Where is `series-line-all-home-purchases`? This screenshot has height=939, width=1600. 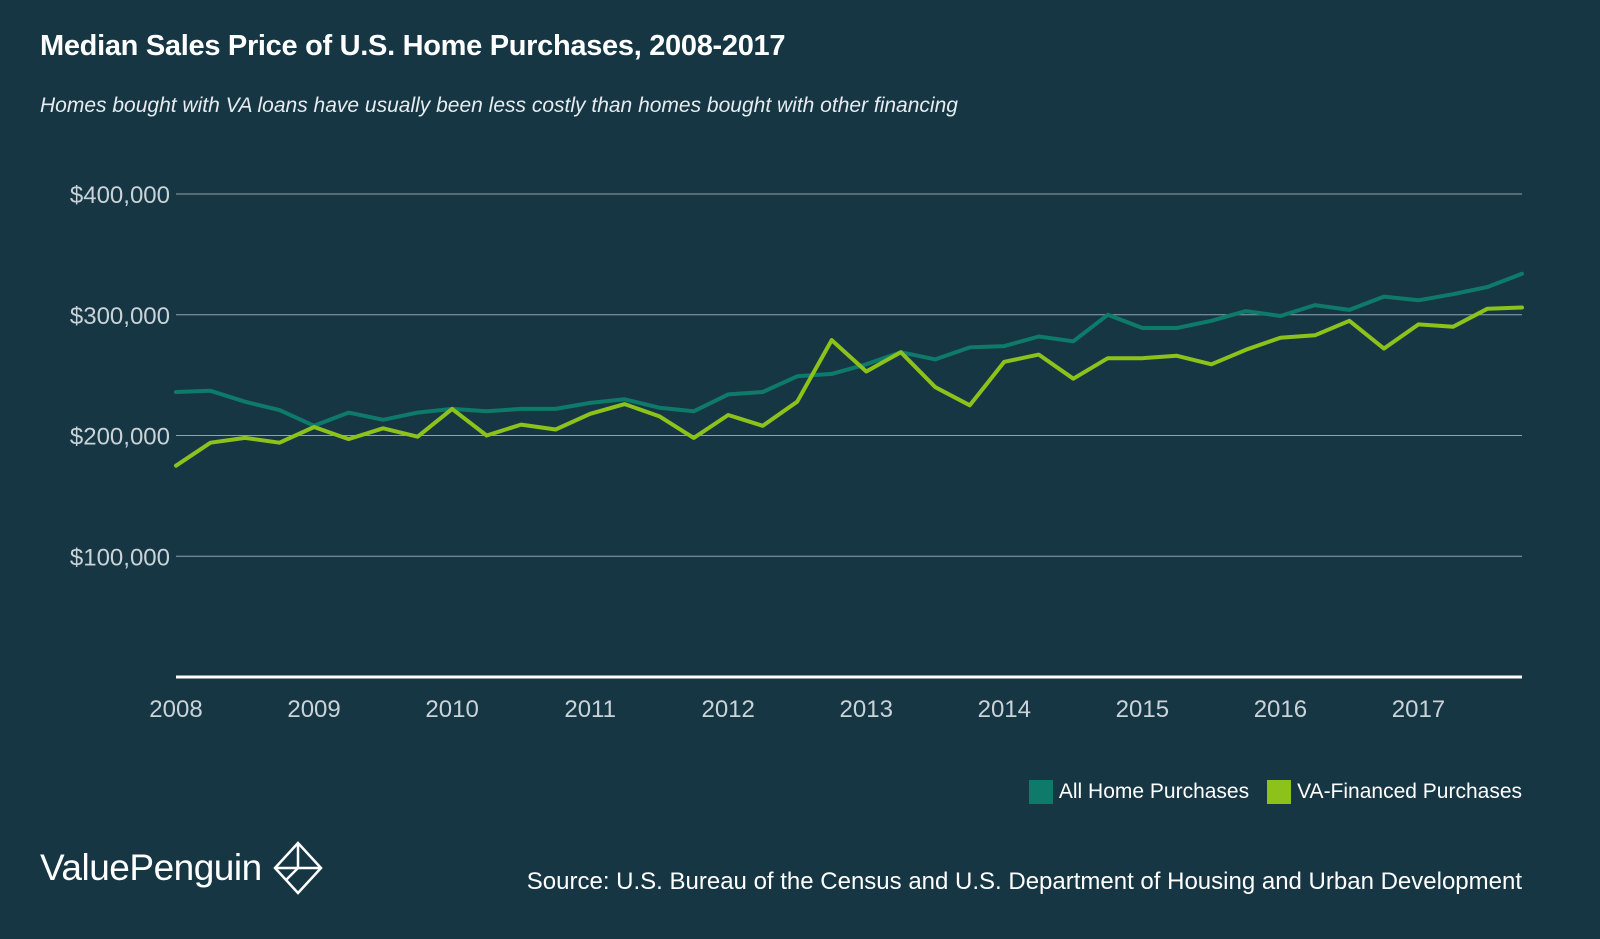
series-line-all-home-purchases is located at coordinates (849, 349).